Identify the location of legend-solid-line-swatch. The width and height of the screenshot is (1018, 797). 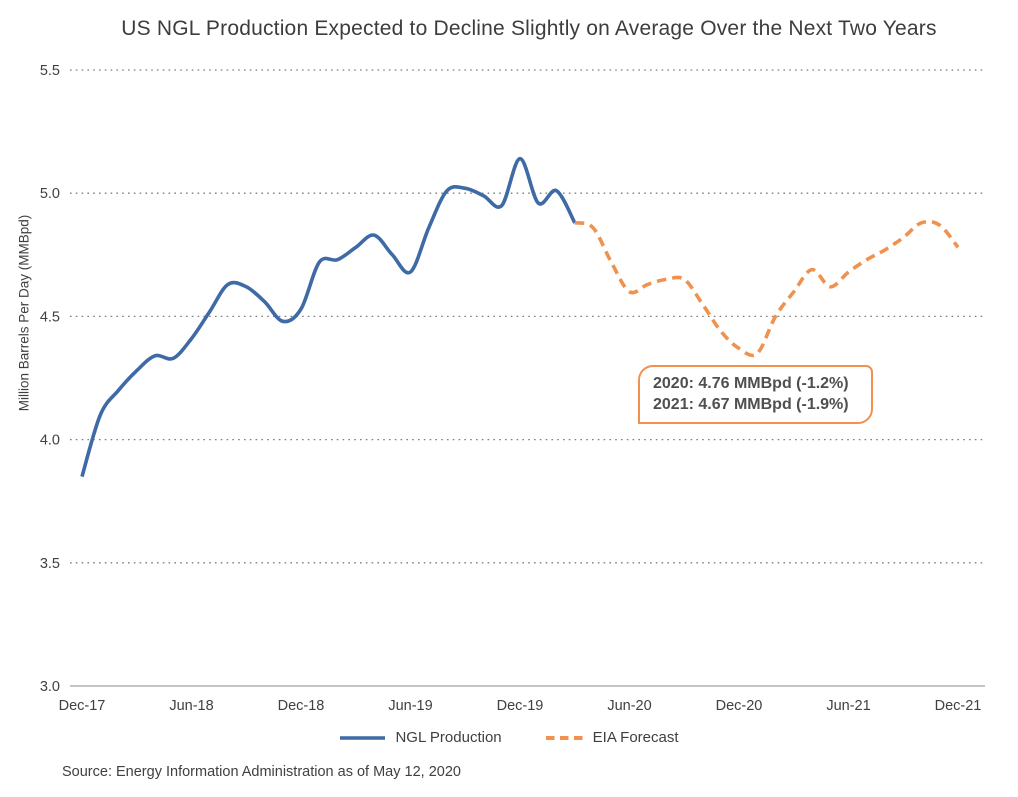
(363, 737).